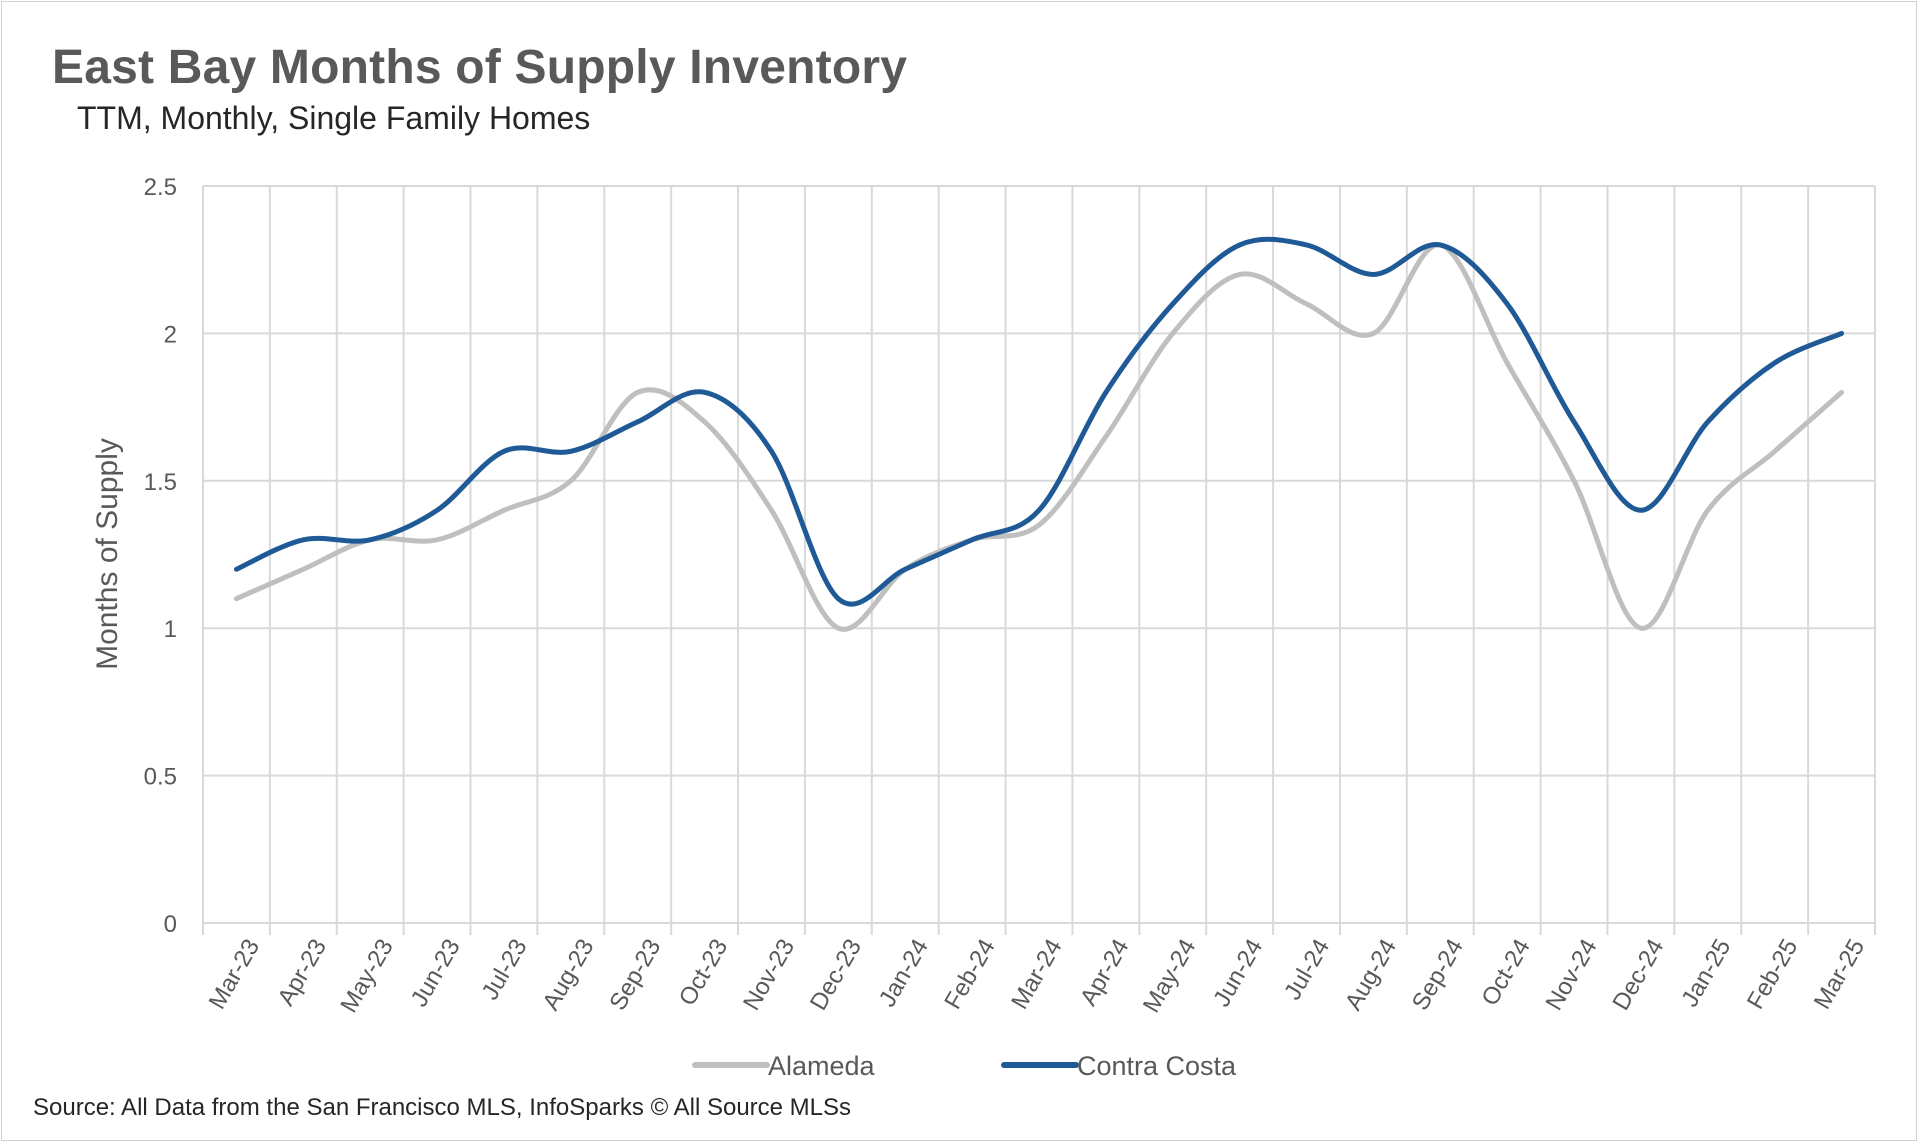  What do you see at coordinates (107, 554) in the screenshot?
I see `y-axis-label: Months of Supply` at bounding box center [107, 554].